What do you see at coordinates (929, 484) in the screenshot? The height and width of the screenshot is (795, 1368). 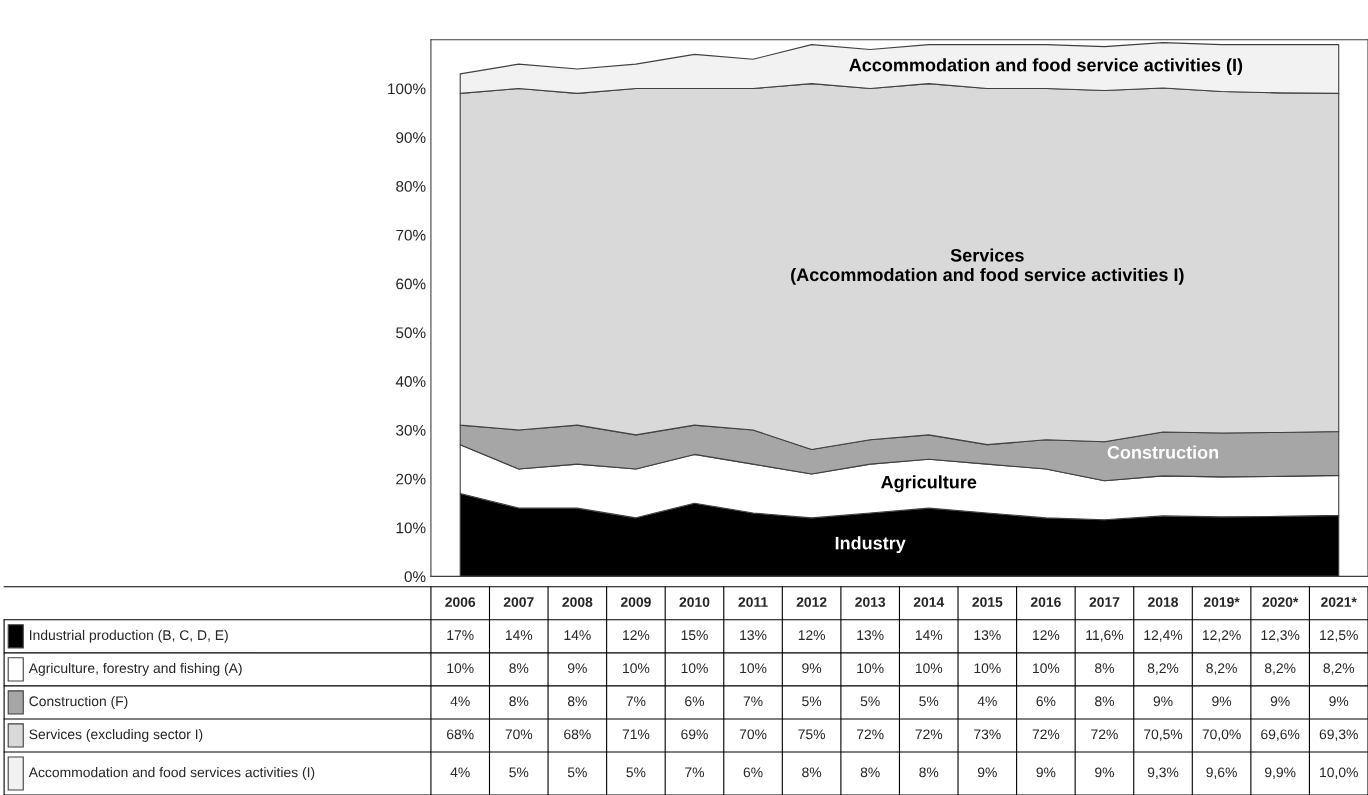 I see `annotation: Agriculture` at bounding box center [929, 484].